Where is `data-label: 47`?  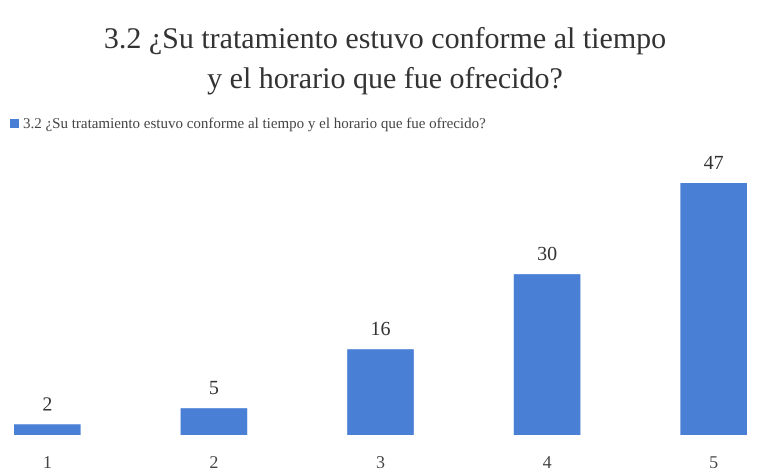
data-label: 47 is located at coordinates (714, 163).